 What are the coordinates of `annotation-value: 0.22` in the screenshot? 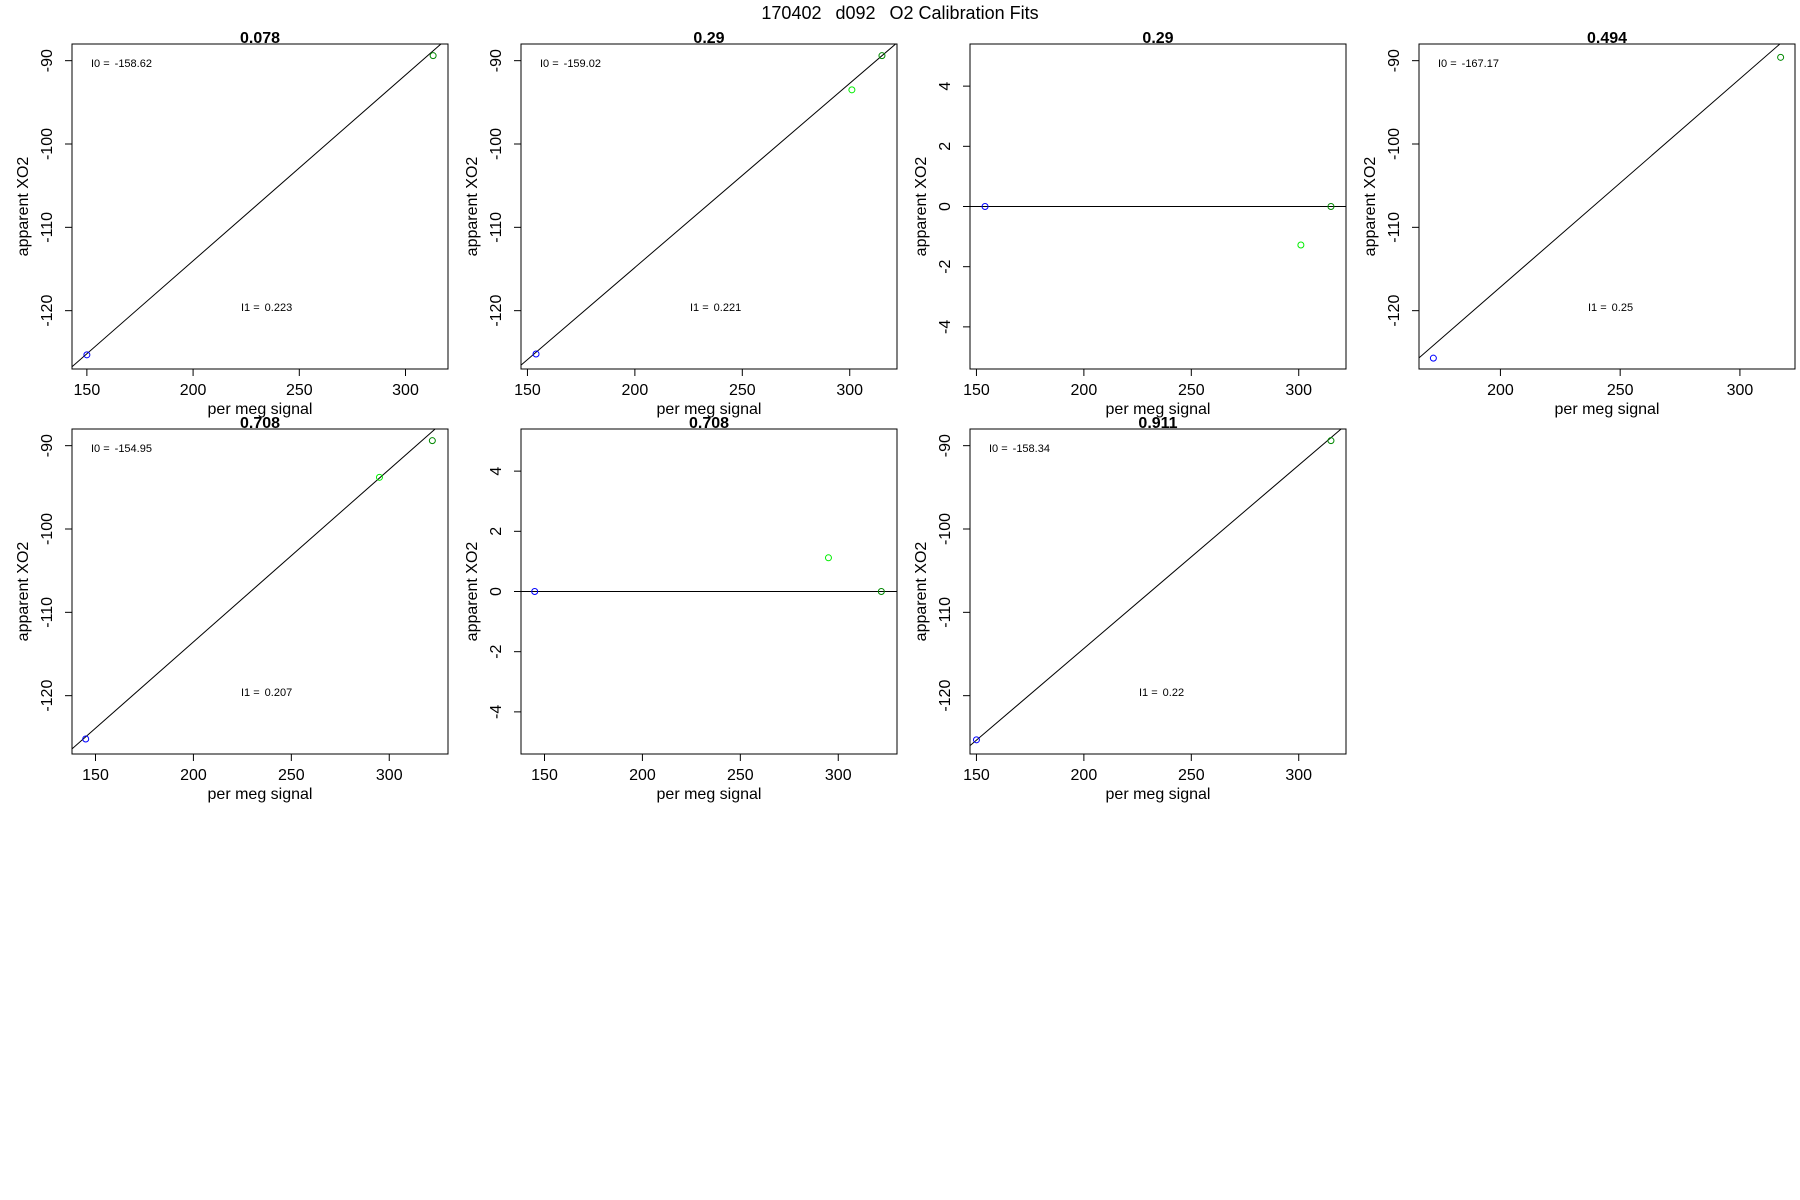 It's located at (1173, 693).